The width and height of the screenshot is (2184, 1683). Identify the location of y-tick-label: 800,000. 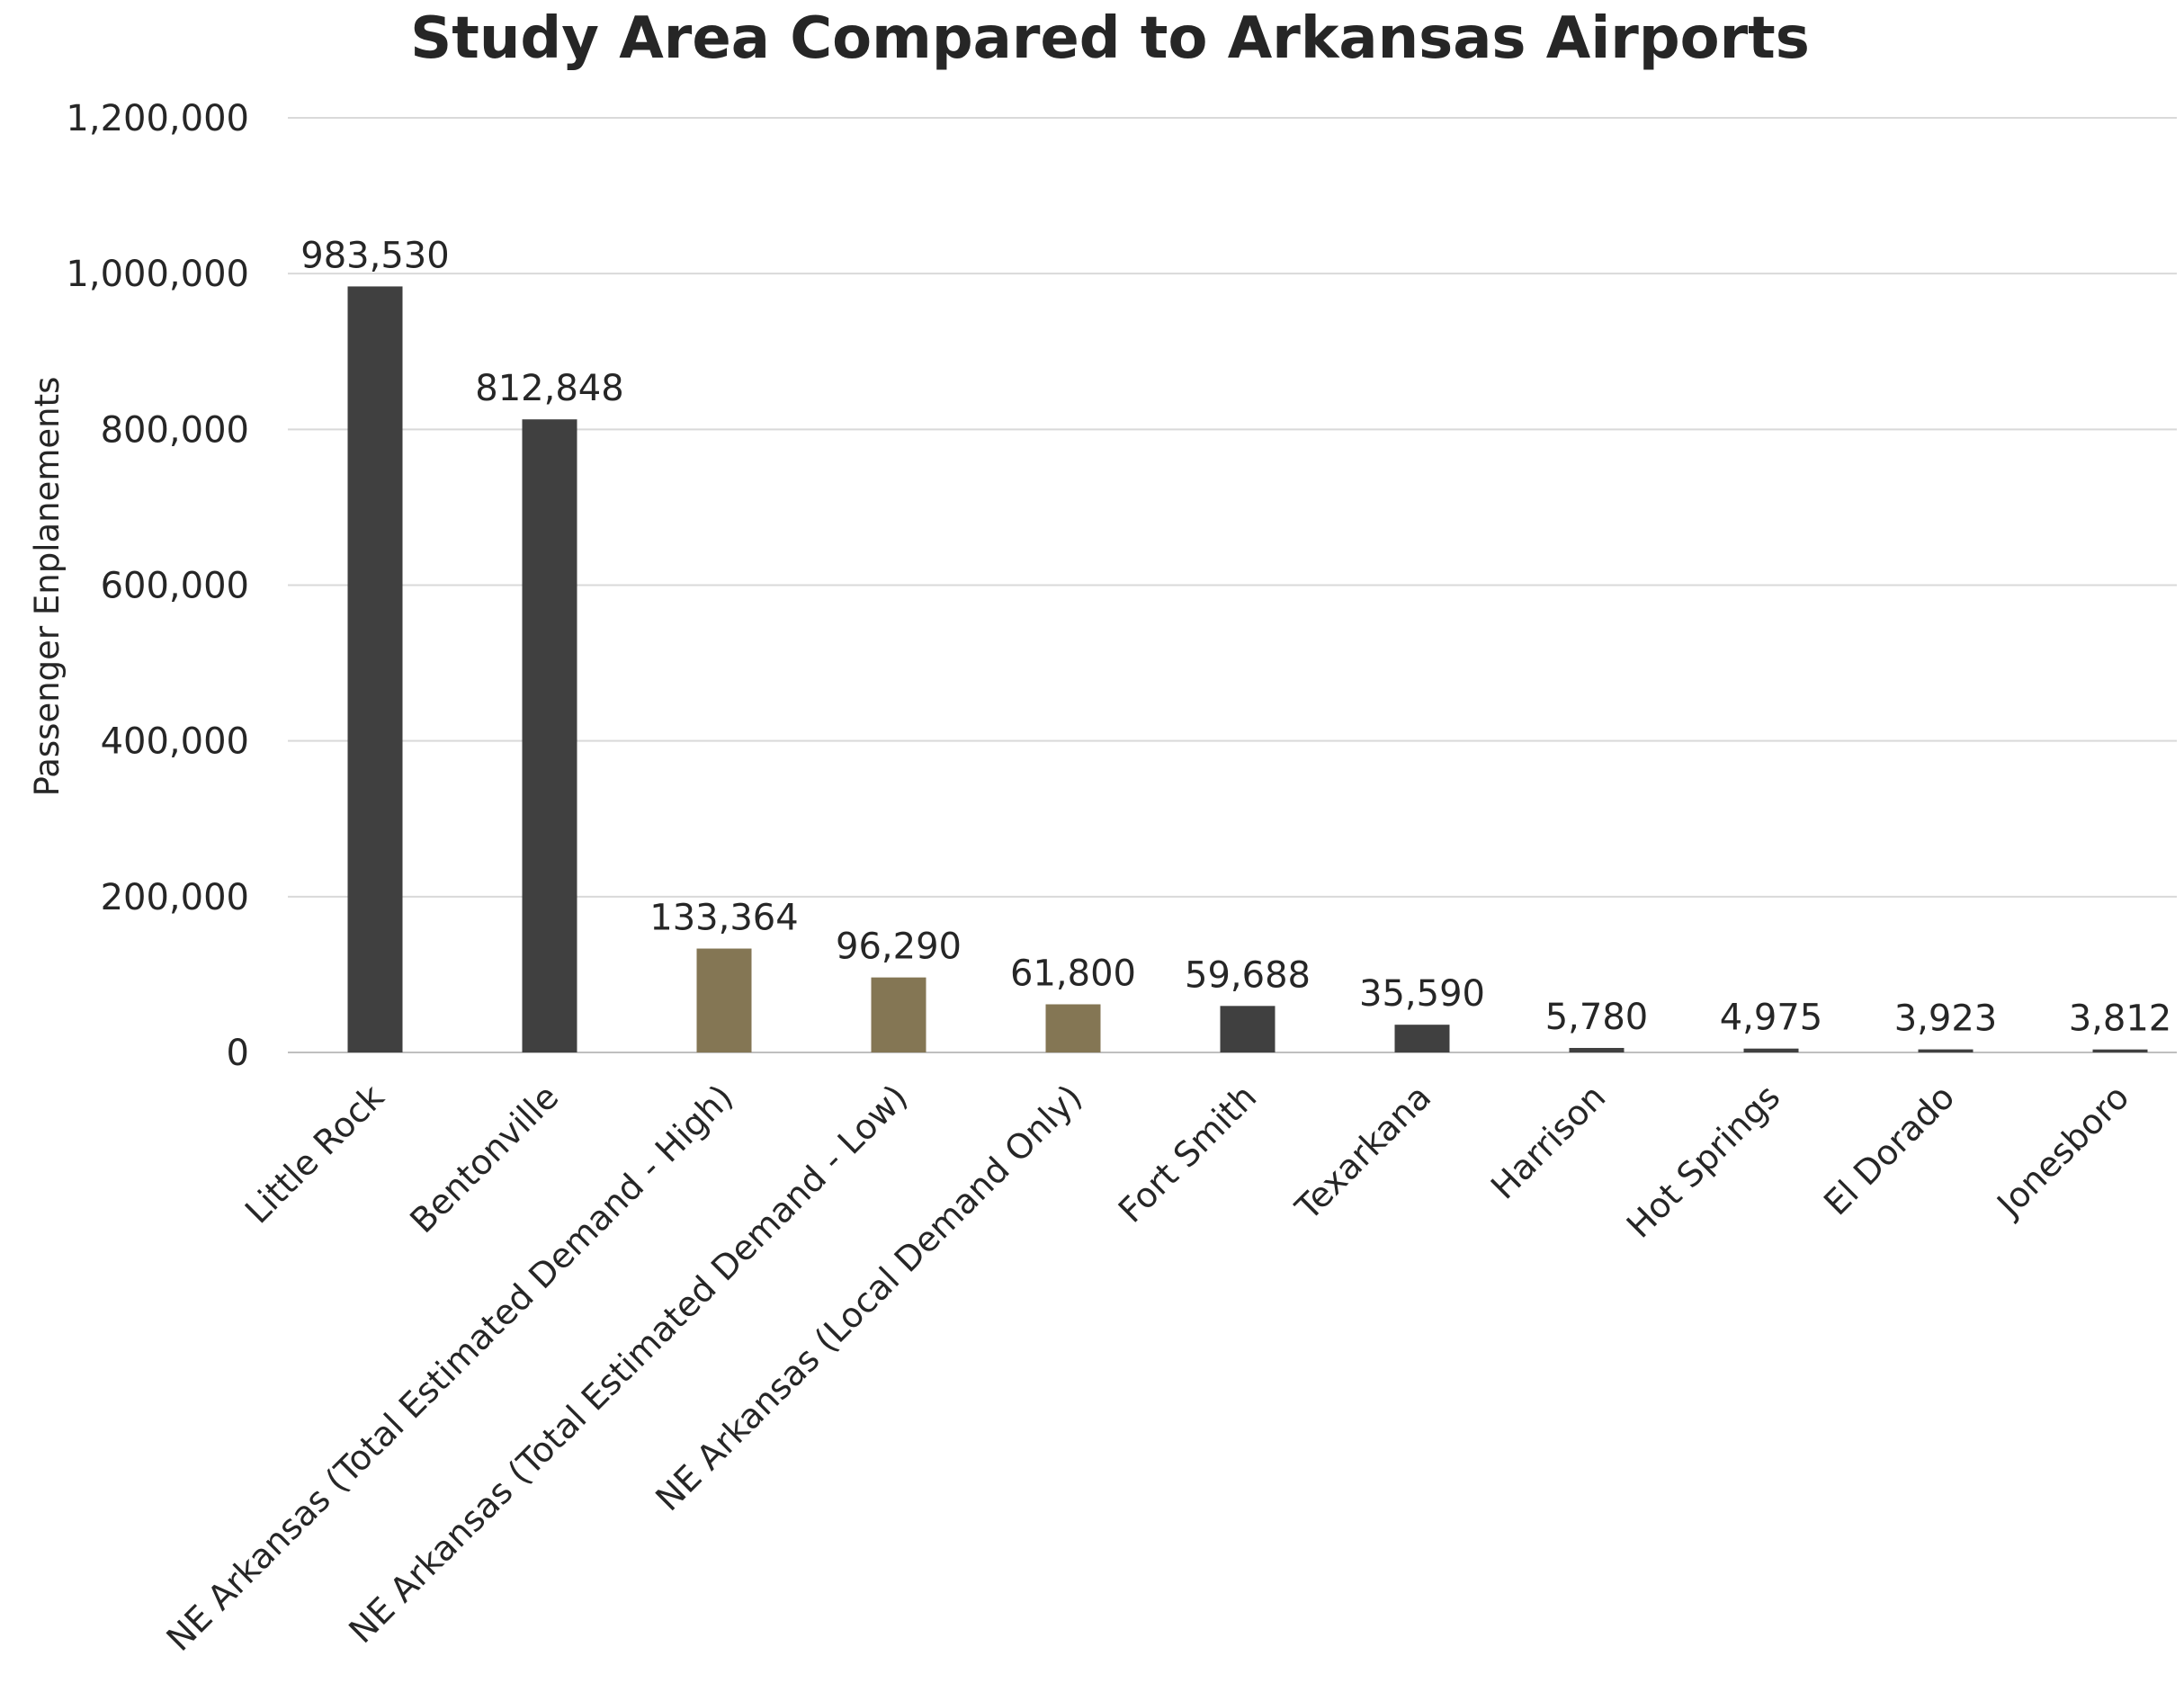
(175, 430).